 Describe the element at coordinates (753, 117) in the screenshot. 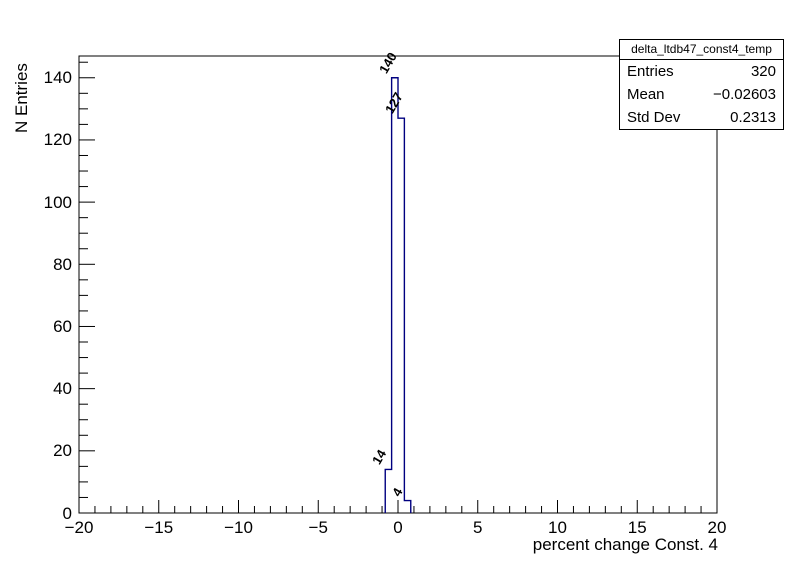

I see `stats-value: 0.2313` at that location.